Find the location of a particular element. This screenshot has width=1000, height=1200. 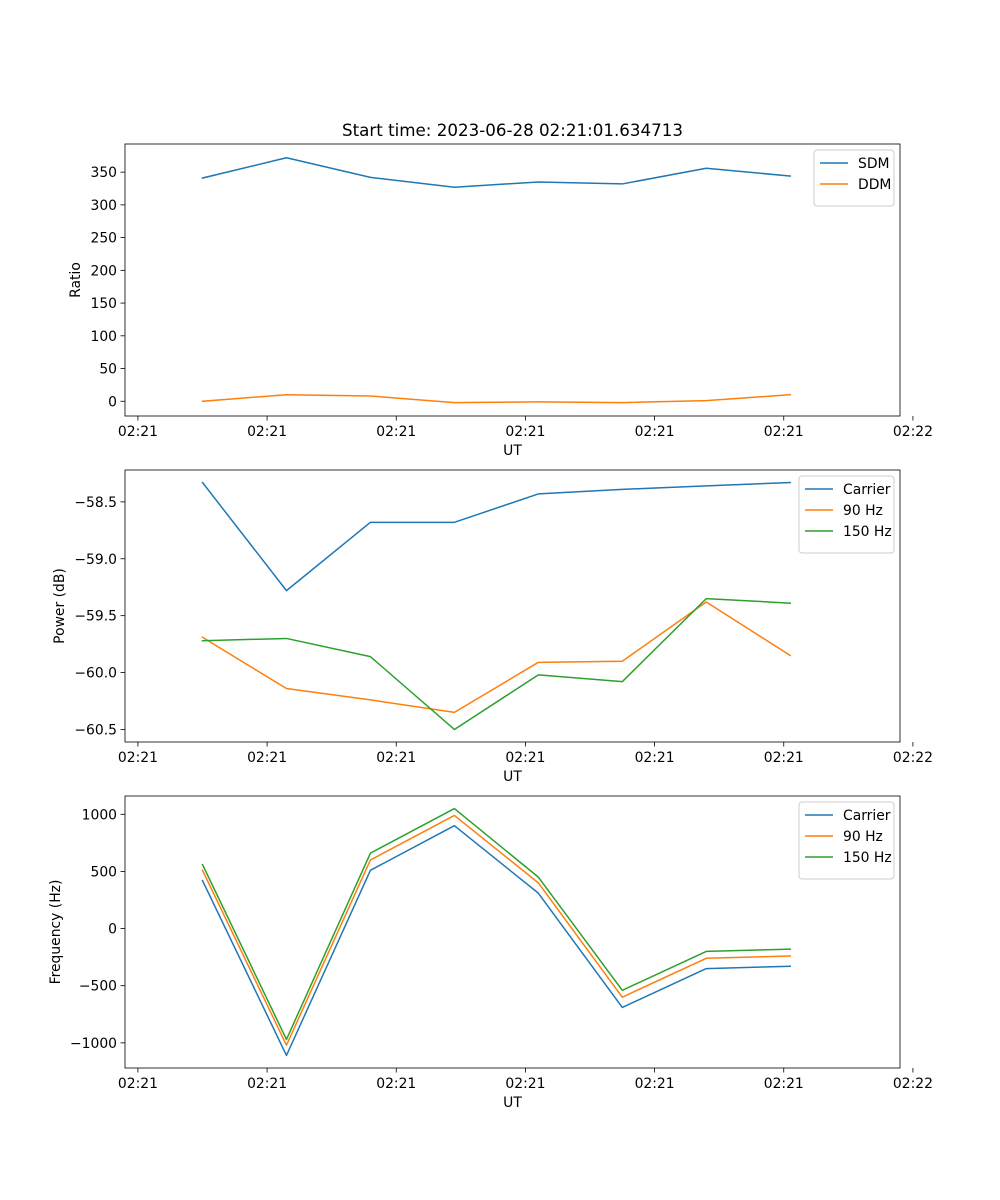

y-tick-label: −1000 is located at coordinates (93, 1044).